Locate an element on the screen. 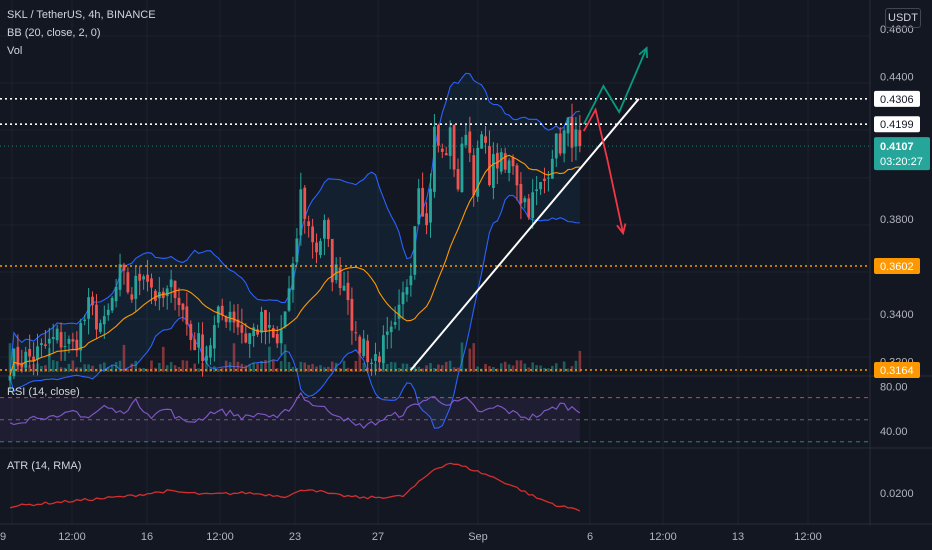 Image resolution: width=932 pixels, height=550 pixels. atr-legend: ATR (14, RMA) is located at coordinates (44, 466).